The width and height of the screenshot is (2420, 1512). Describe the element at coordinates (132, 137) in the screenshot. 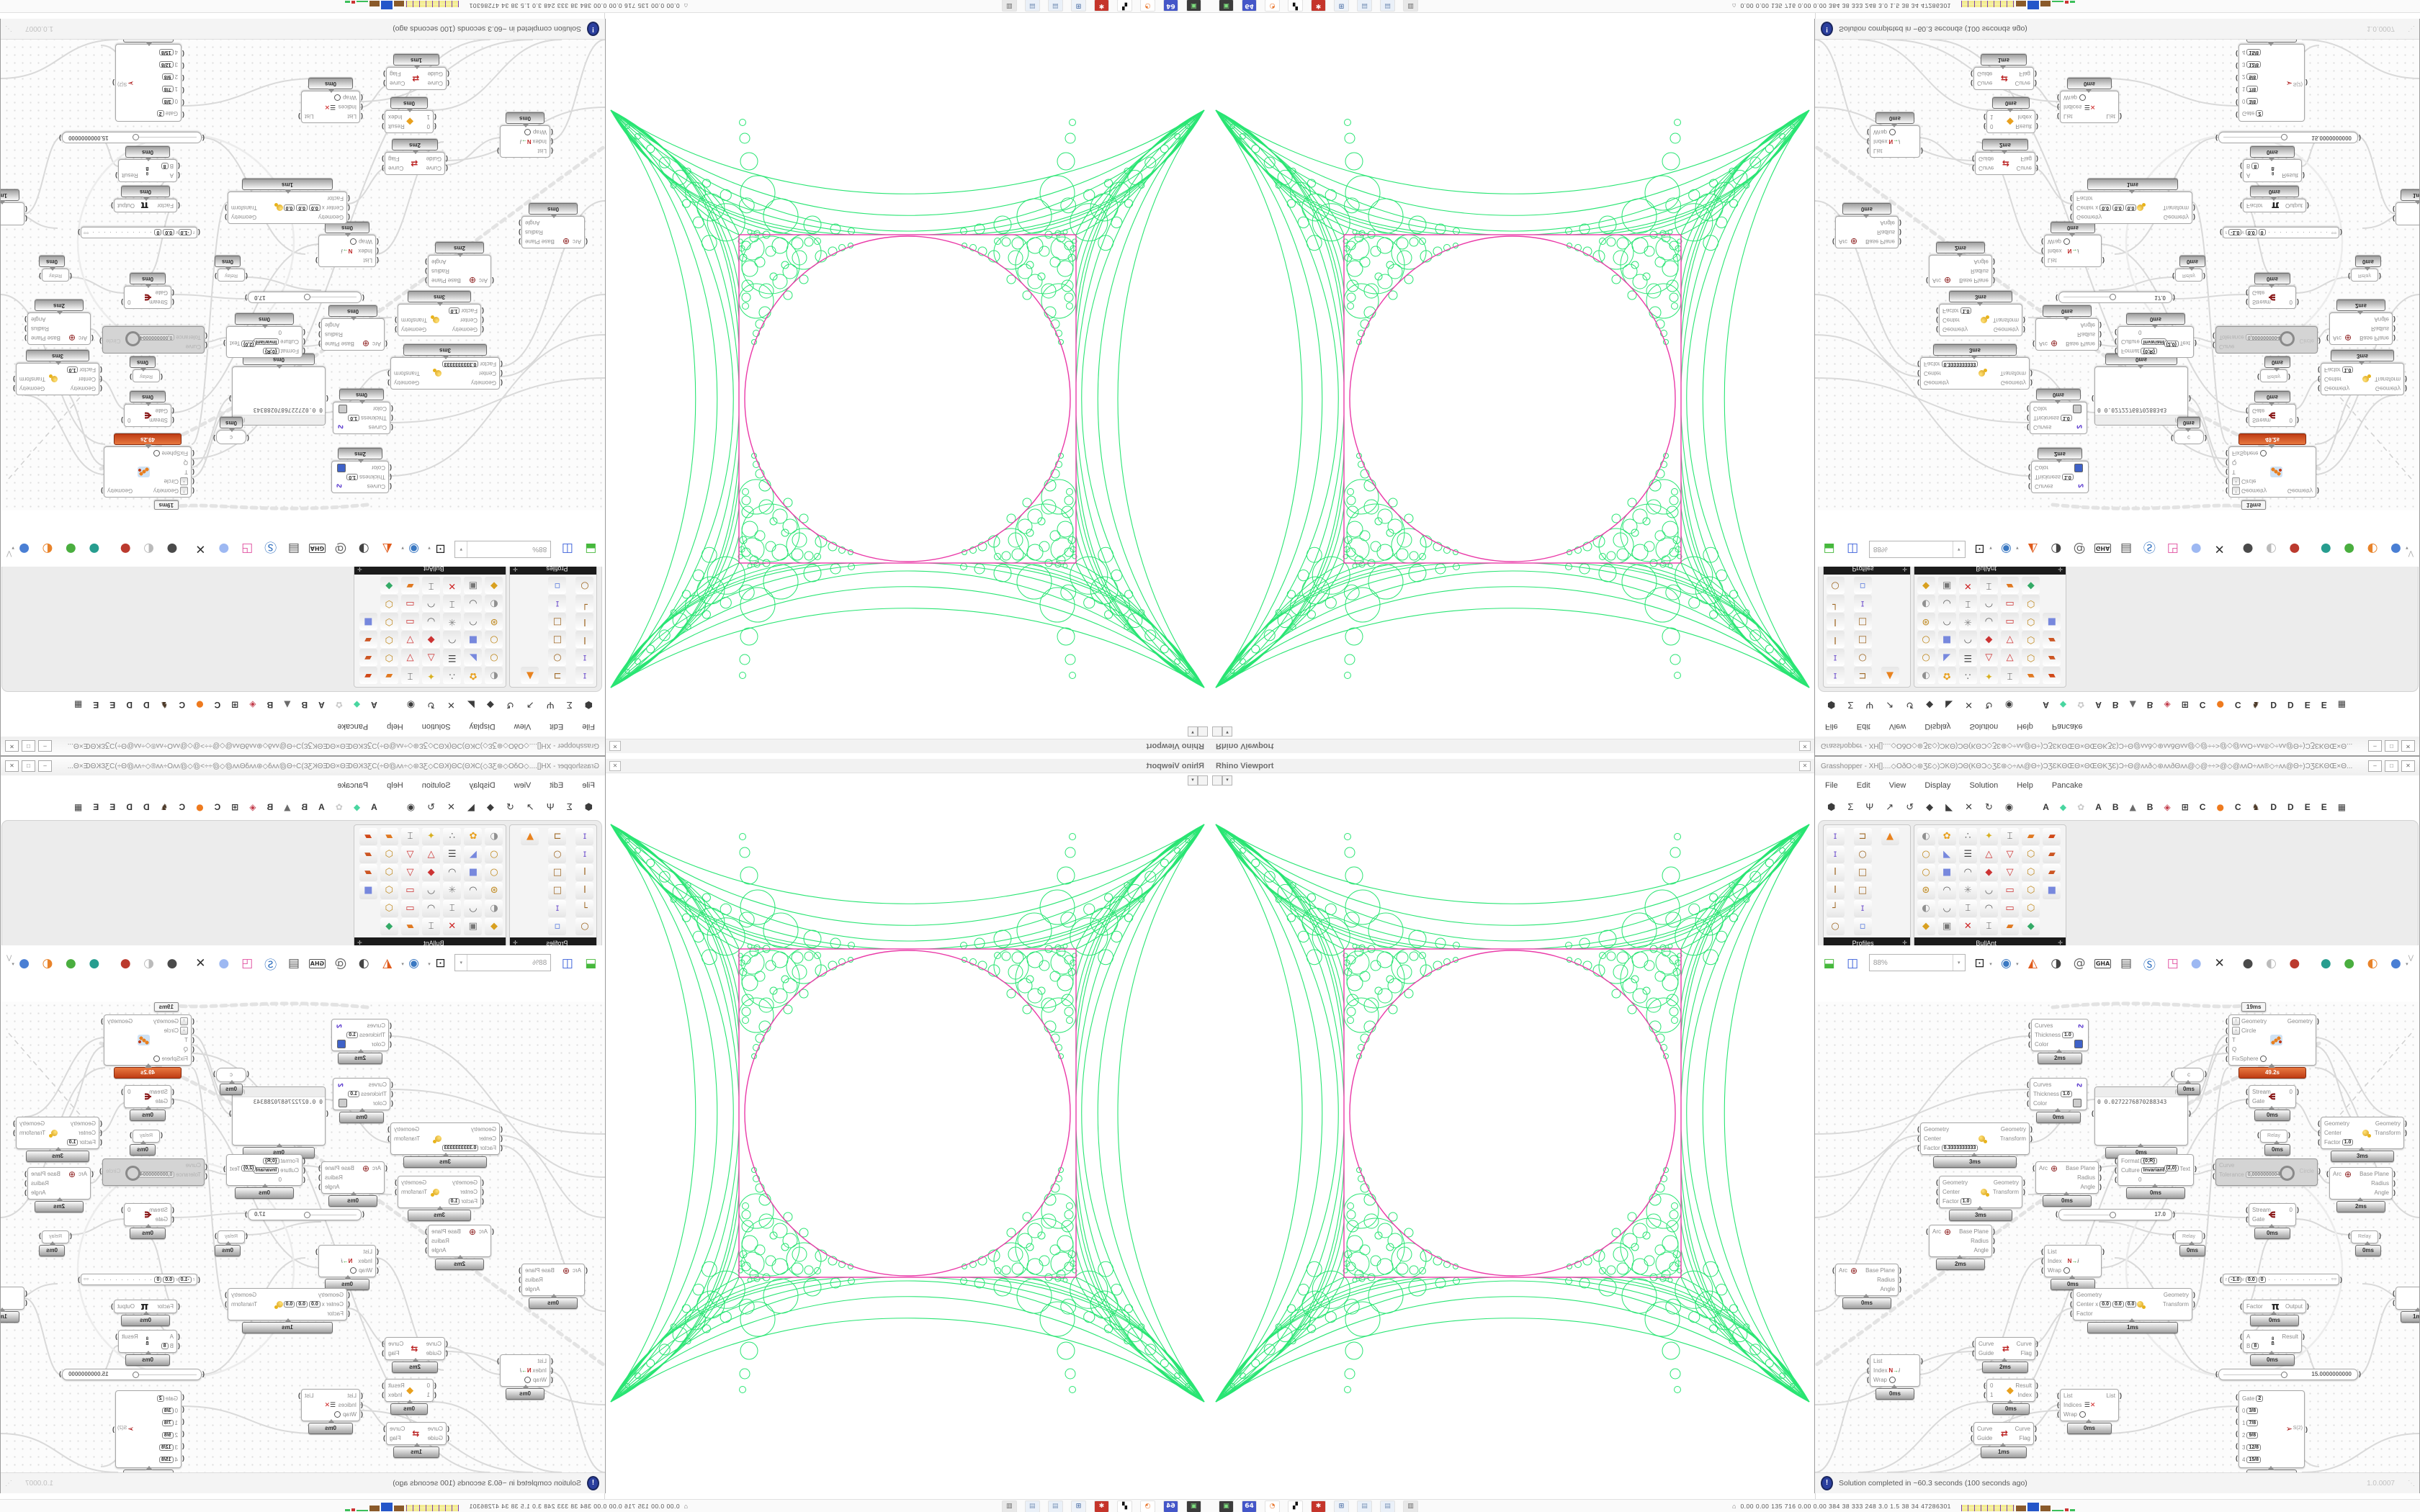

I see `node-slider-15: 15.0000000000()` at that location.